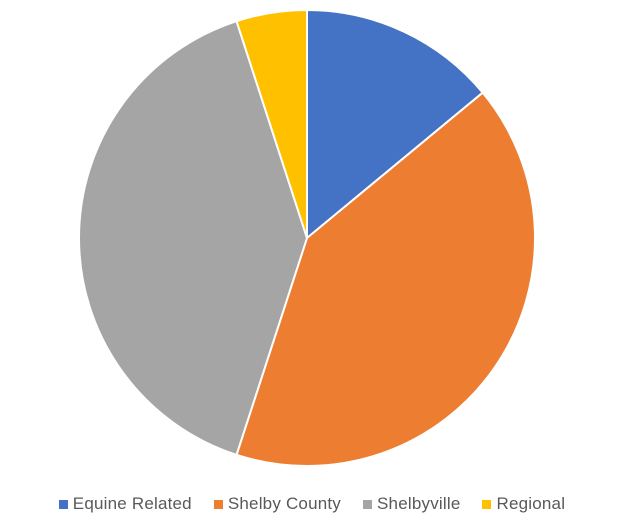 This screenshot has height=519, width=624. Describe the element at coordinates (531, 503) in the screenshot. I see `legend-label-regional: Regional` at that location.